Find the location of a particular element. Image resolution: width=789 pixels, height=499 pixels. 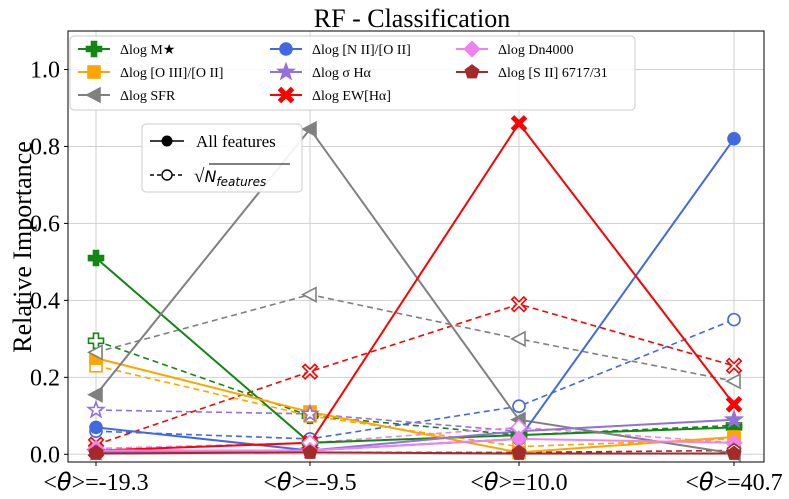

line-style-legend: All features √Nfeatures is located at coordinates (222, 158).